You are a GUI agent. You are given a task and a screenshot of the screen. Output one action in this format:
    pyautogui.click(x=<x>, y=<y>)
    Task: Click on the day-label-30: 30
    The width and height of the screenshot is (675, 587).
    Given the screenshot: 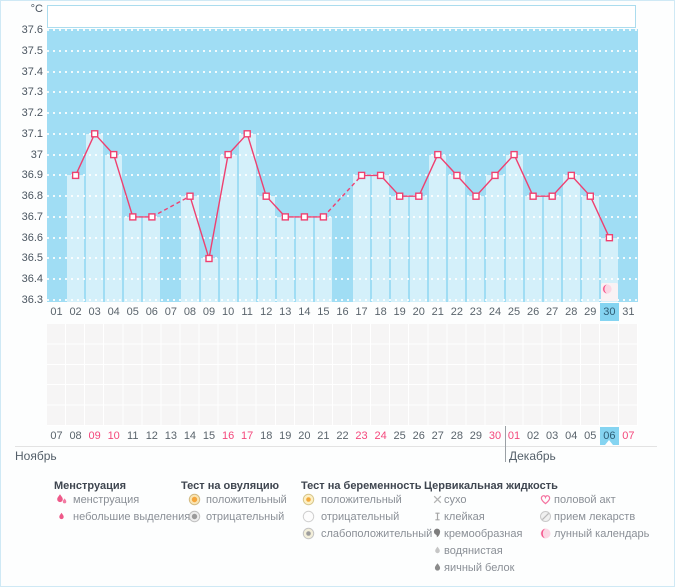 What is the action you would take?
    pyautogui.click(x=609, y=312)
    